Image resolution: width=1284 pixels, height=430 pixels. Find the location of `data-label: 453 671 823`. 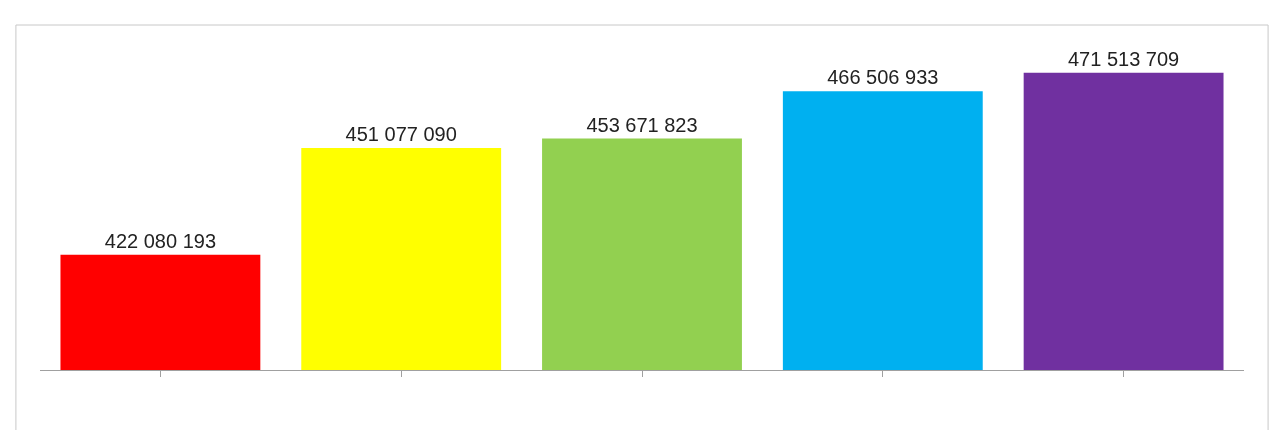

data-label: 453 671 823 is located at coordinates (642, 124).